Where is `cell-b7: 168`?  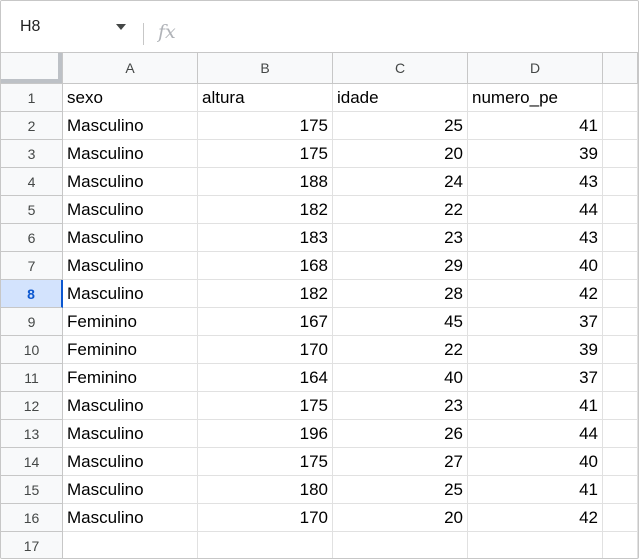
cell-b7: 168 is located at coordinates (265, 266).